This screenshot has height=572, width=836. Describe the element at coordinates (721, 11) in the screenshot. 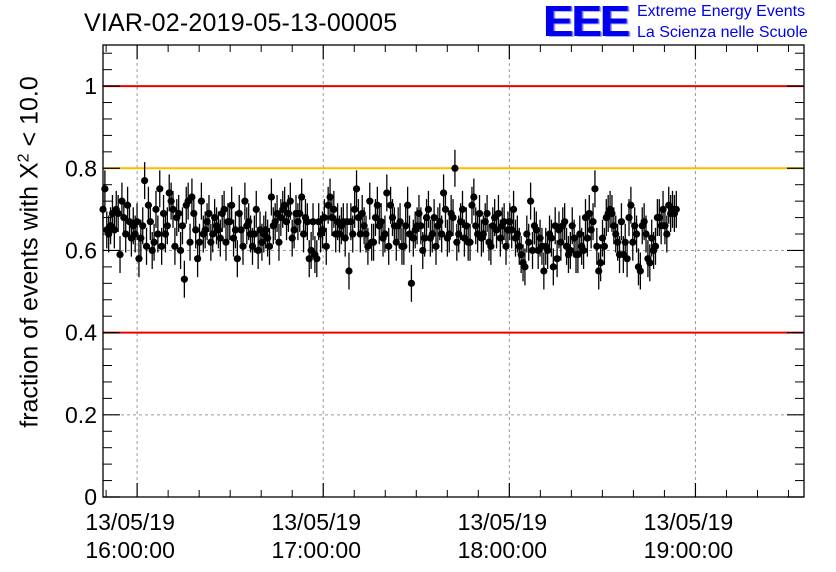

I see `logo-line-1: Extreme Energy Events` at that location.